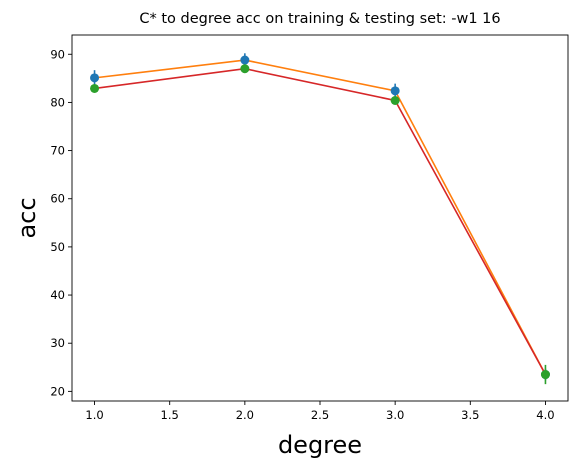 Image resolution: width=576 pixels, height=469 pixels. Describe the element at coordinates (470, 415) in the screenshot. I see `x-tick-label: 3.5` at that location.